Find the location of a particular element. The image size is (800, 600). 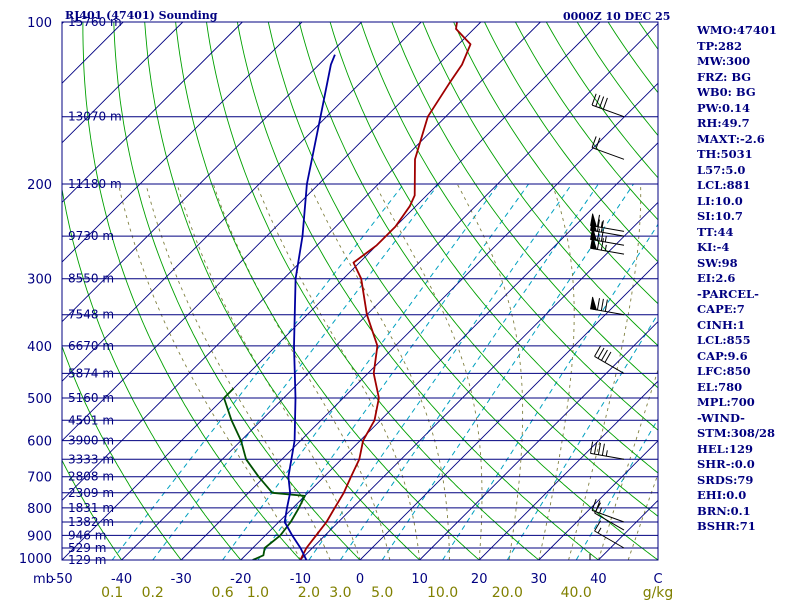

pressure-tick-label: 500 is located at coordinates (39, 399).